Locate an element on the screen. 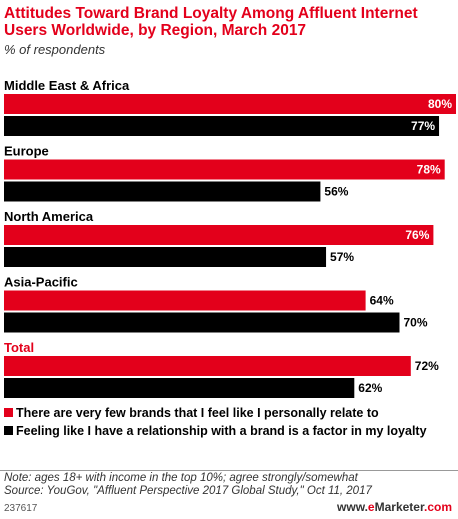 Image resolution: width=458 pixels, height=519 pixels. data-label: 78% is located at coordinates (429, 170).